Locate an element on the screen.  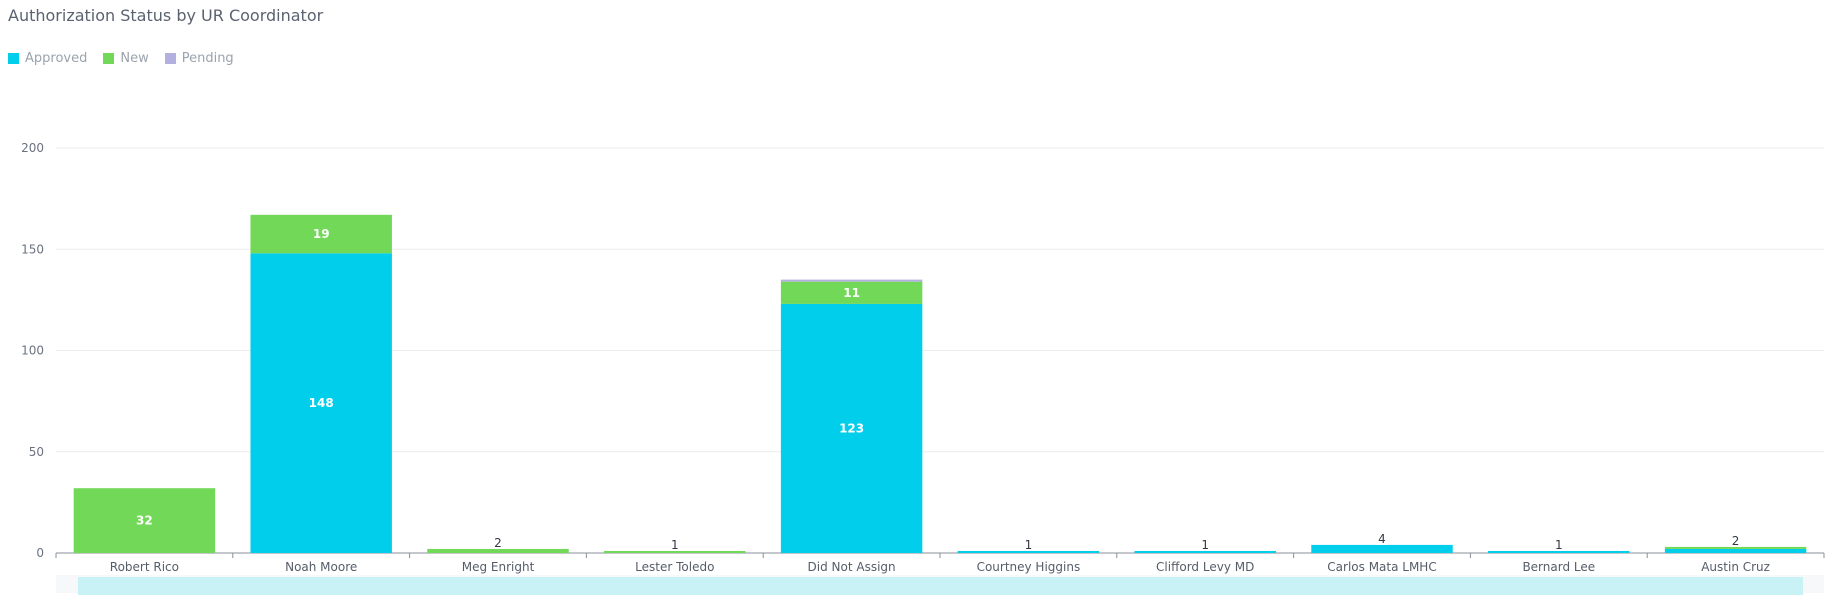
data-label: 4 is located at coordinates (1382, 539).